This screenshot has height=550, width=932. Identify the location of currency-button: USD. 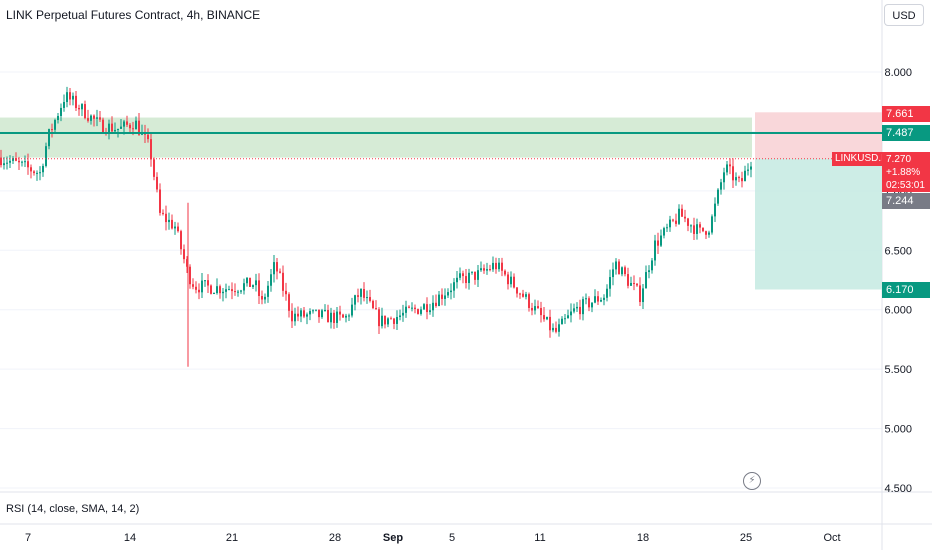
(904, 15).